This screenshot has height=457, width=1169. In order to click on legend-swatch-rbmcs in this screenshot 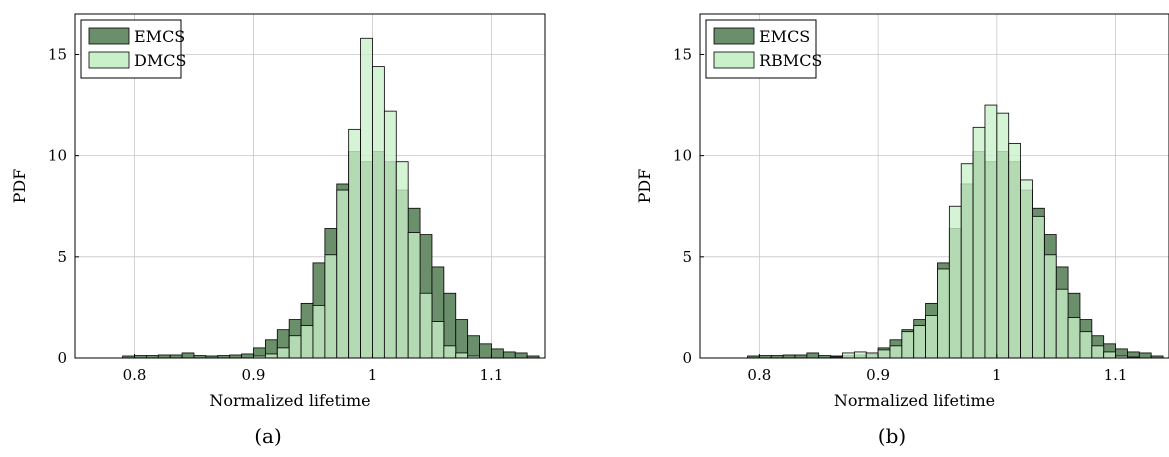, I will do `click(734, 60)`.